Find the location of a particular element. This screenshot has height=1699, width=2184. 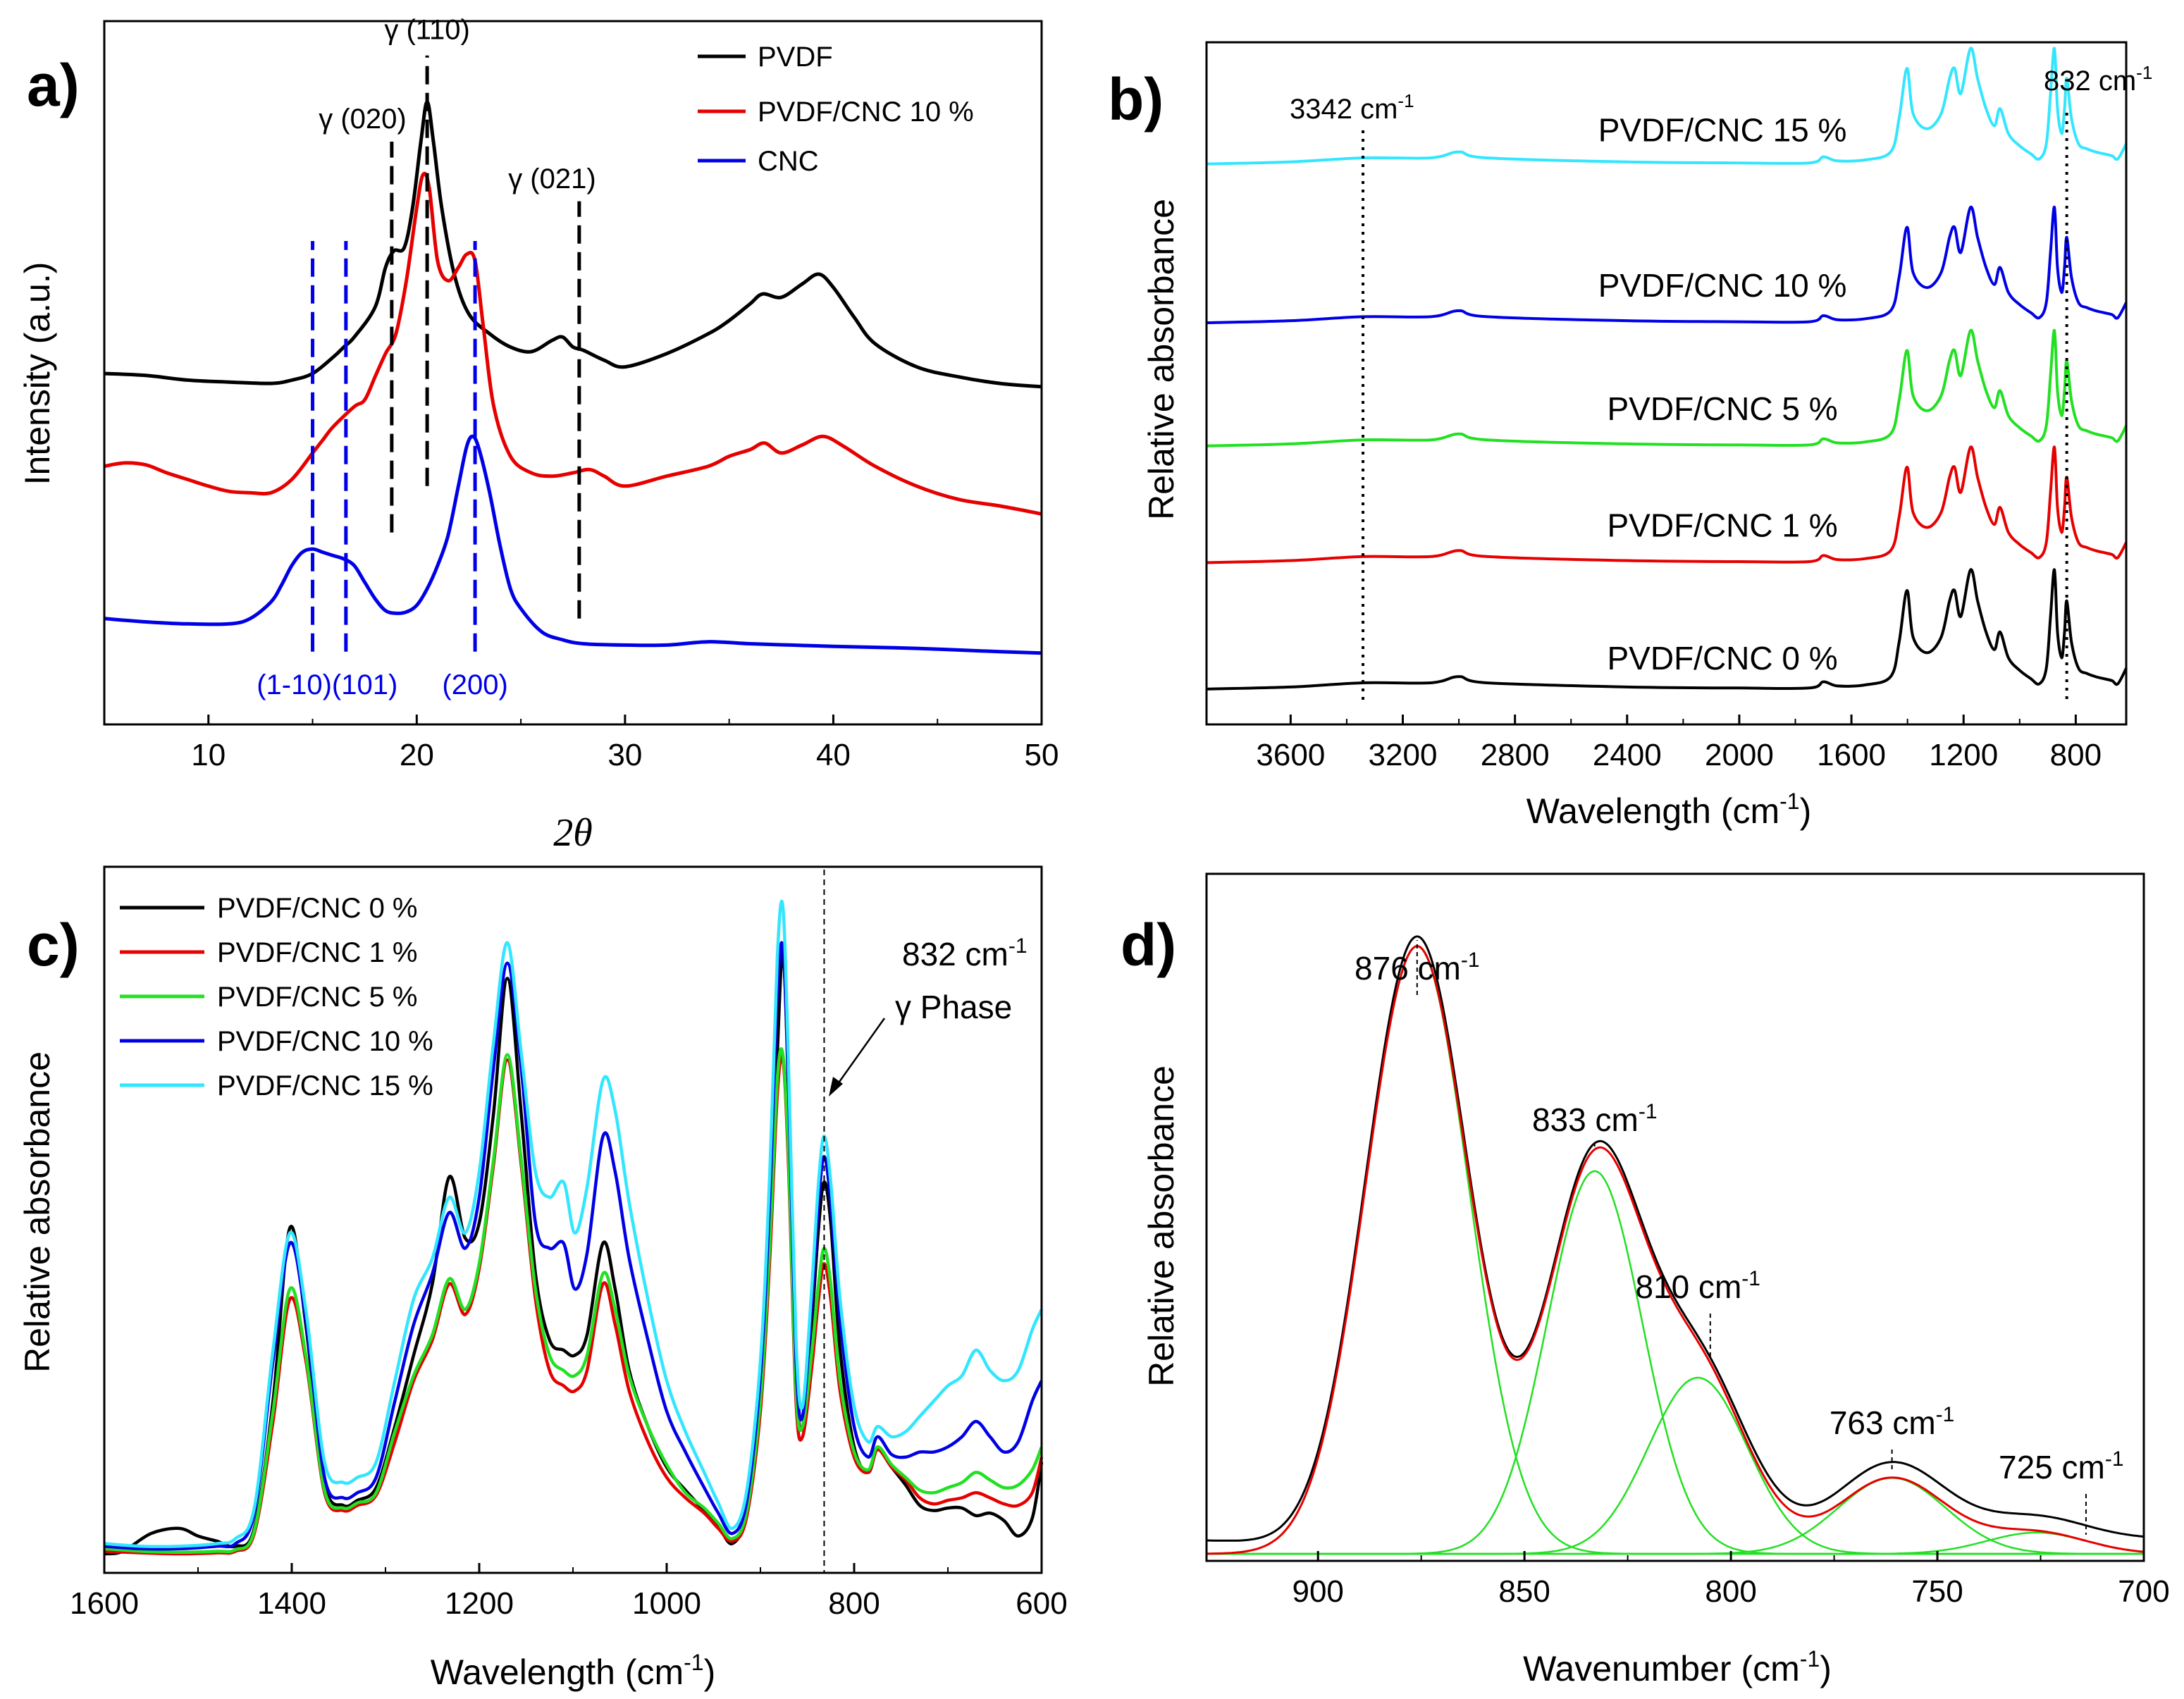

panel-c-ylabel: Relative absorbance is located at coordinates (37, 1212).